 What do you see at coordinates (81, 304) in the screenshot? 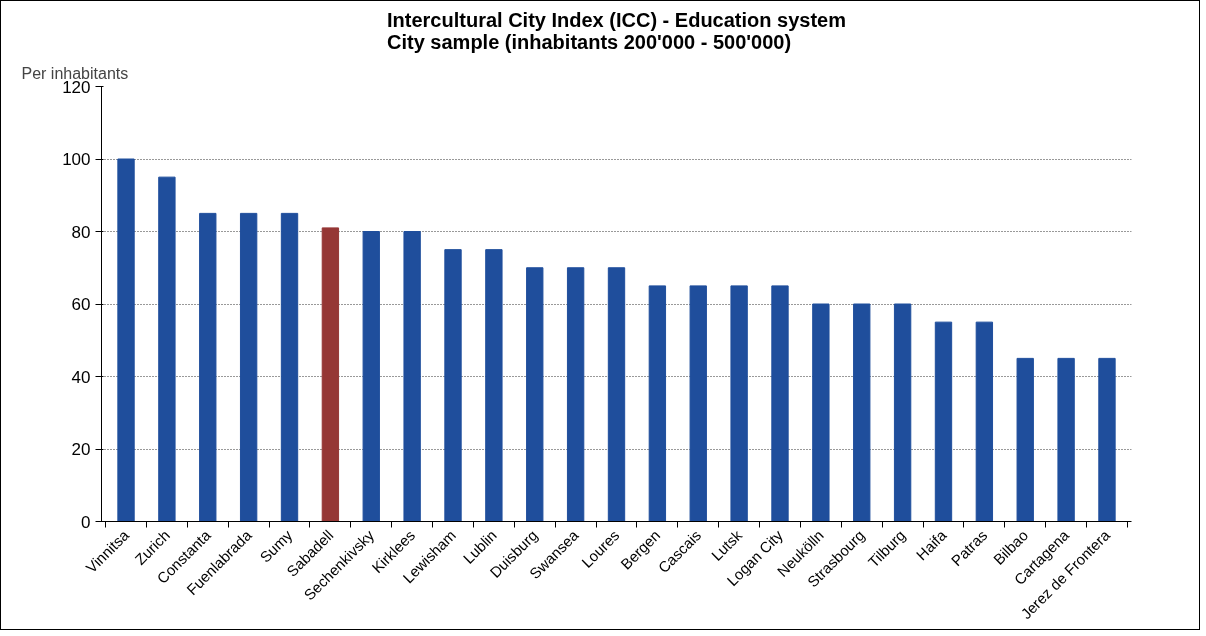
I see `y-tick-label: 60` at bounding box center [81, 304].